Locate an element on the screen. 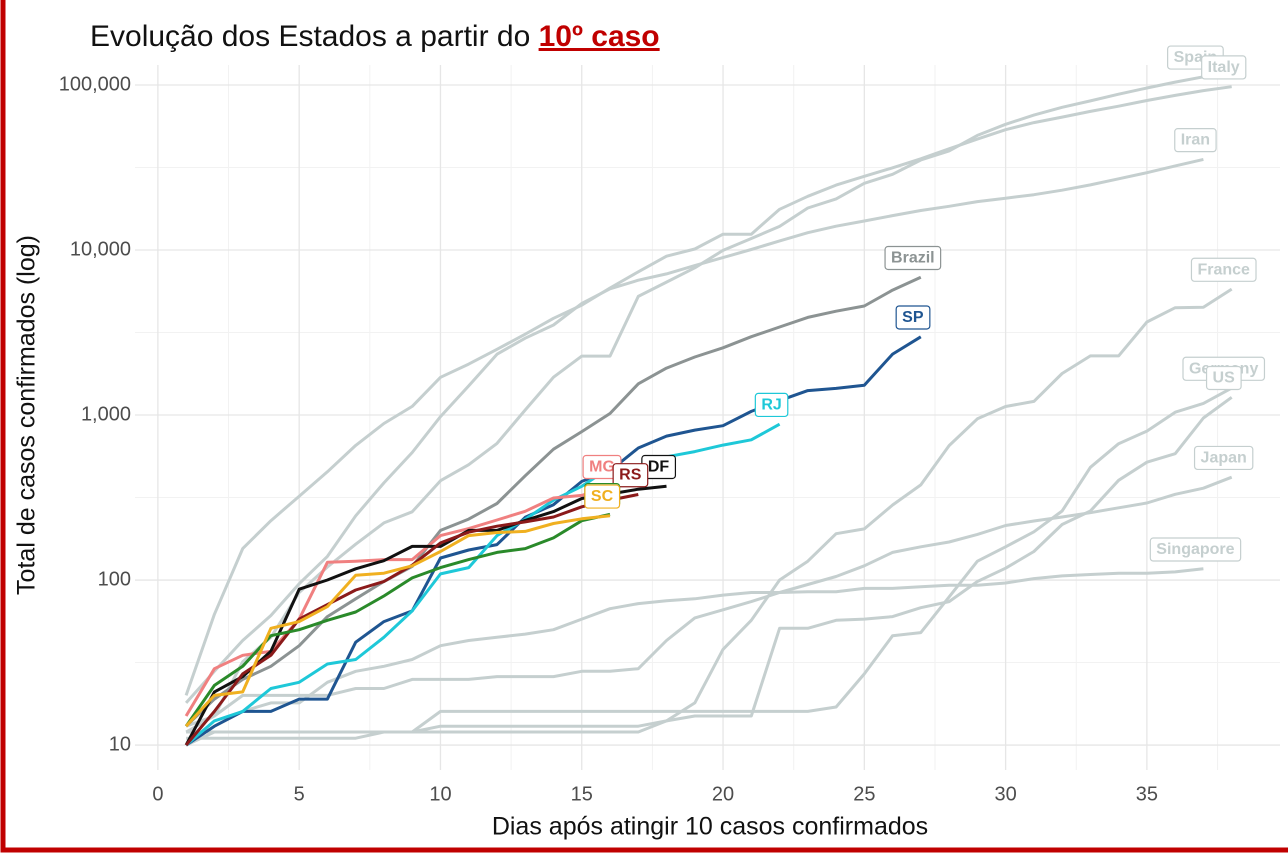 This screenshot has height=854, width=1288. series-label: Japan is located at coordinates (1223, 458).